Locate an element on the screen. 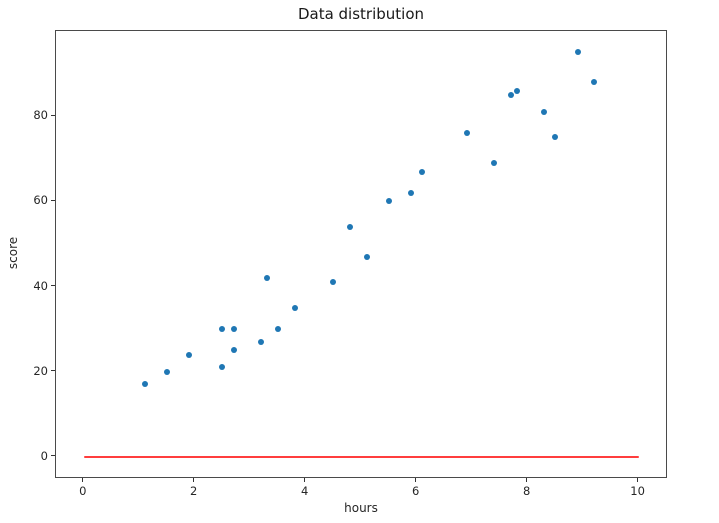 The width and height of the screenshot is (719, 523). x-tick-label: 8 is located at coordinates (526, 491).